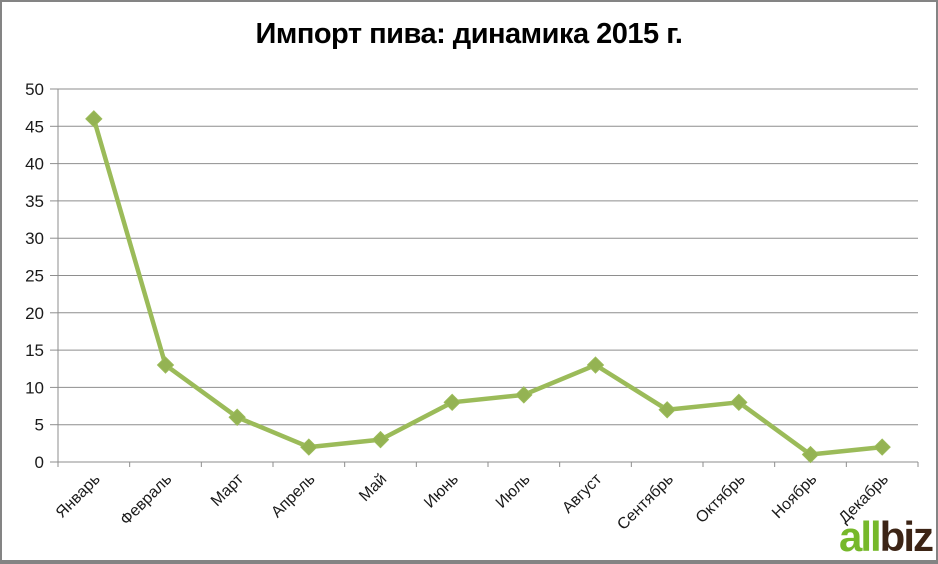  Describe the element at coordinates (582, 493) in the screenshot. I see `x-axis-tick-label: Август` at that location.